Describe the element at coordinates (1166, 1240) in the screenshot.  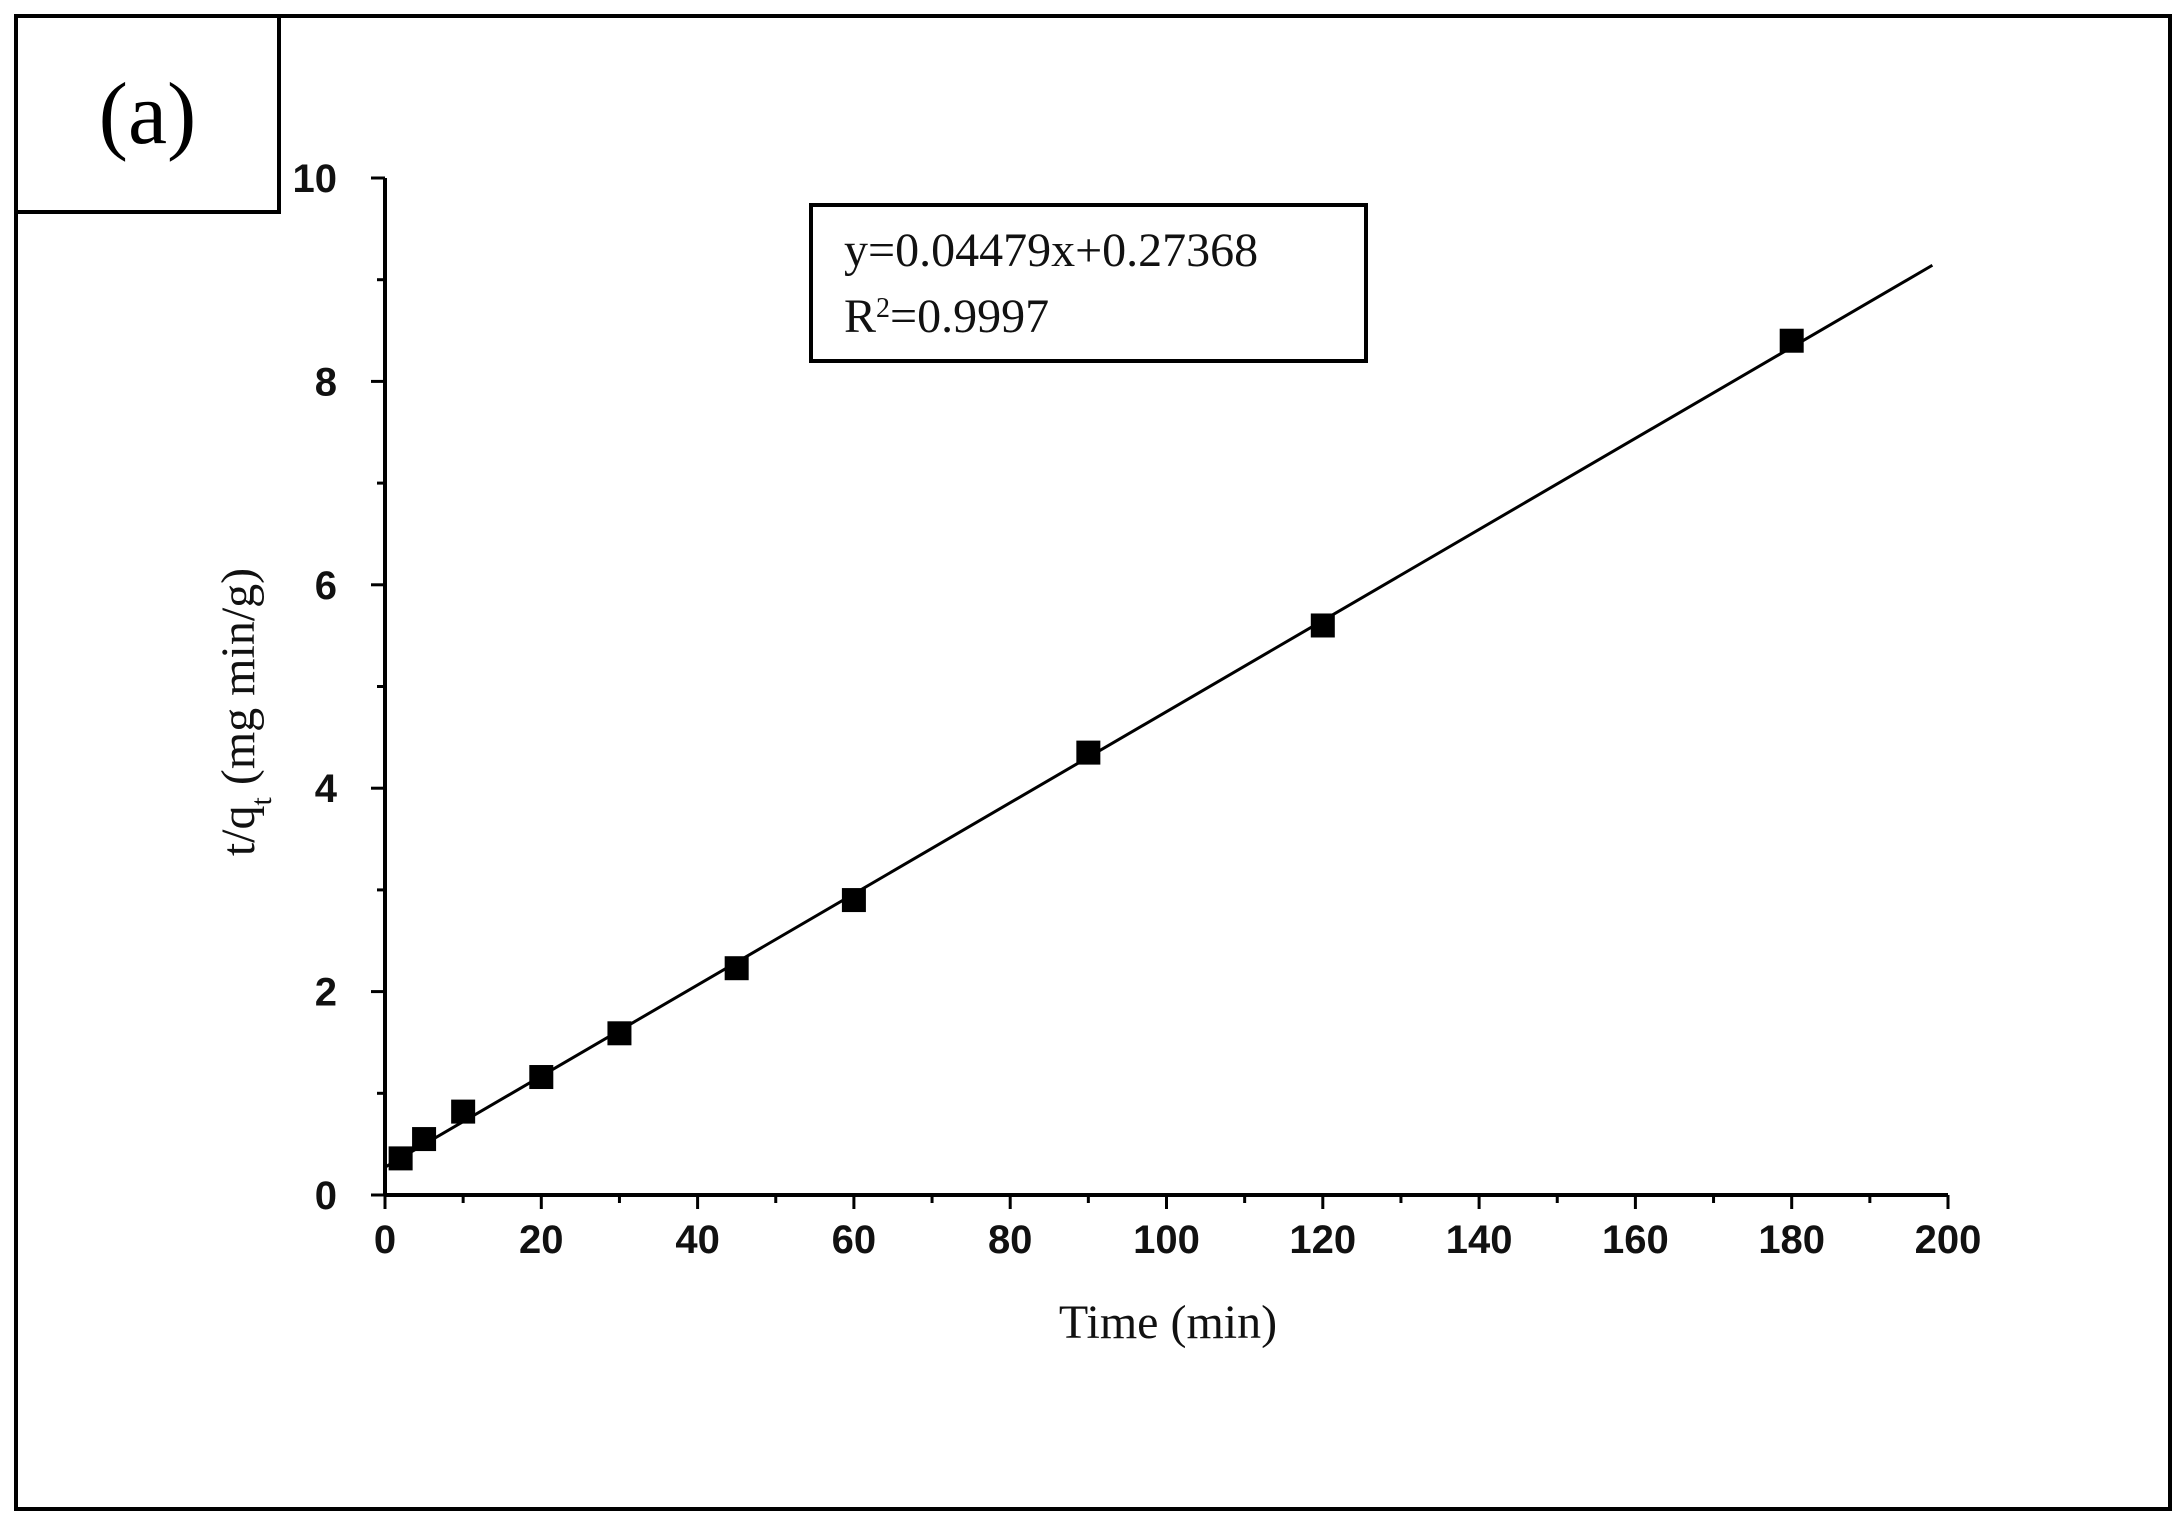
I see `x-tick-label: 100` at that location.